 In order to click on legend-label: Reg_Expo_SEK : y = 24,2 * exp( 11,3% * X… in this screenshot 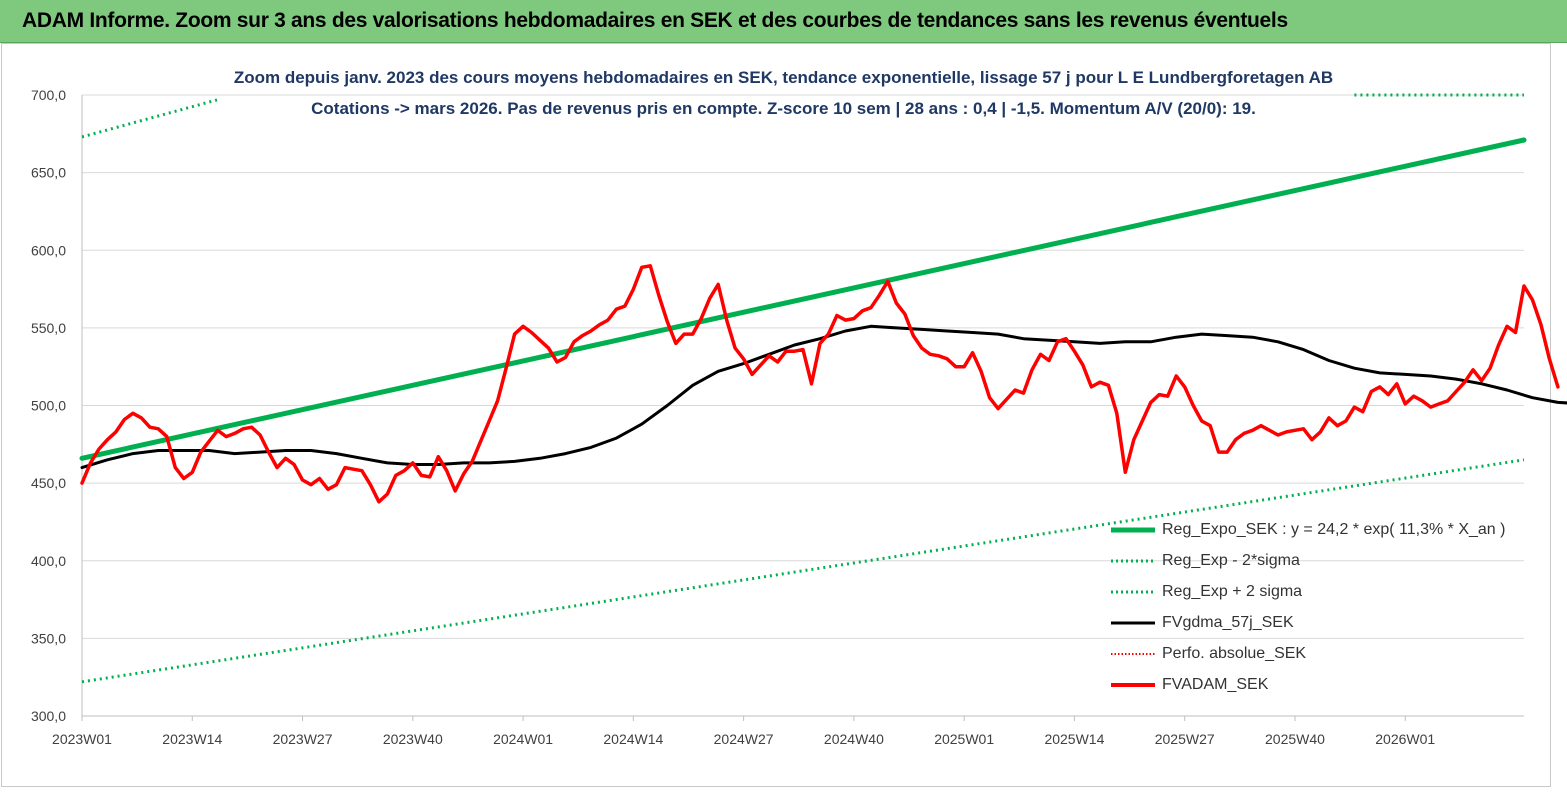, I will do `click(1334, 529)`.